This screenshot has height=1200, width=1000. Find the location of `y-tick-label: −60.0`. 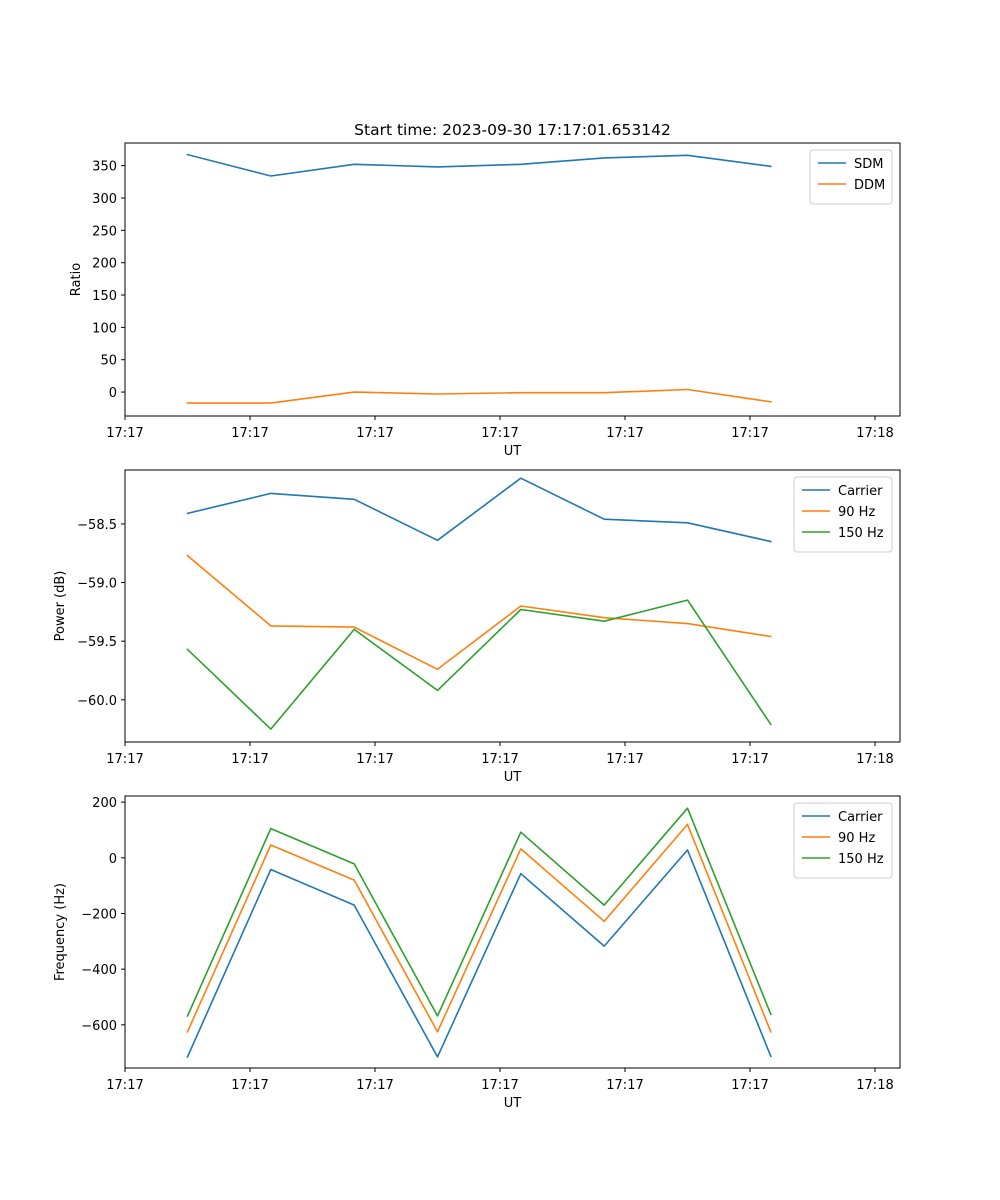

y-tick-label: −60.0 is located at coordinates (97, 701).